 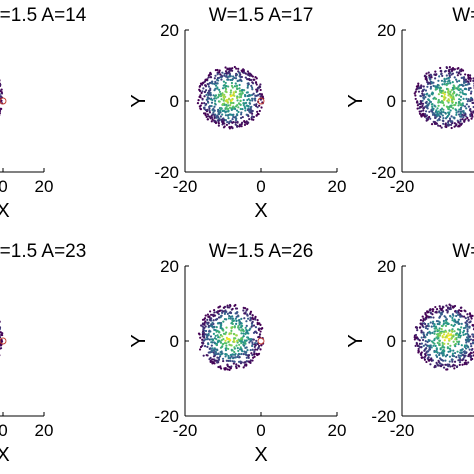 What do you see at coordinates (231, 337) in the screenshot?
I see `scatter-points` at bounding box center [231, 337].